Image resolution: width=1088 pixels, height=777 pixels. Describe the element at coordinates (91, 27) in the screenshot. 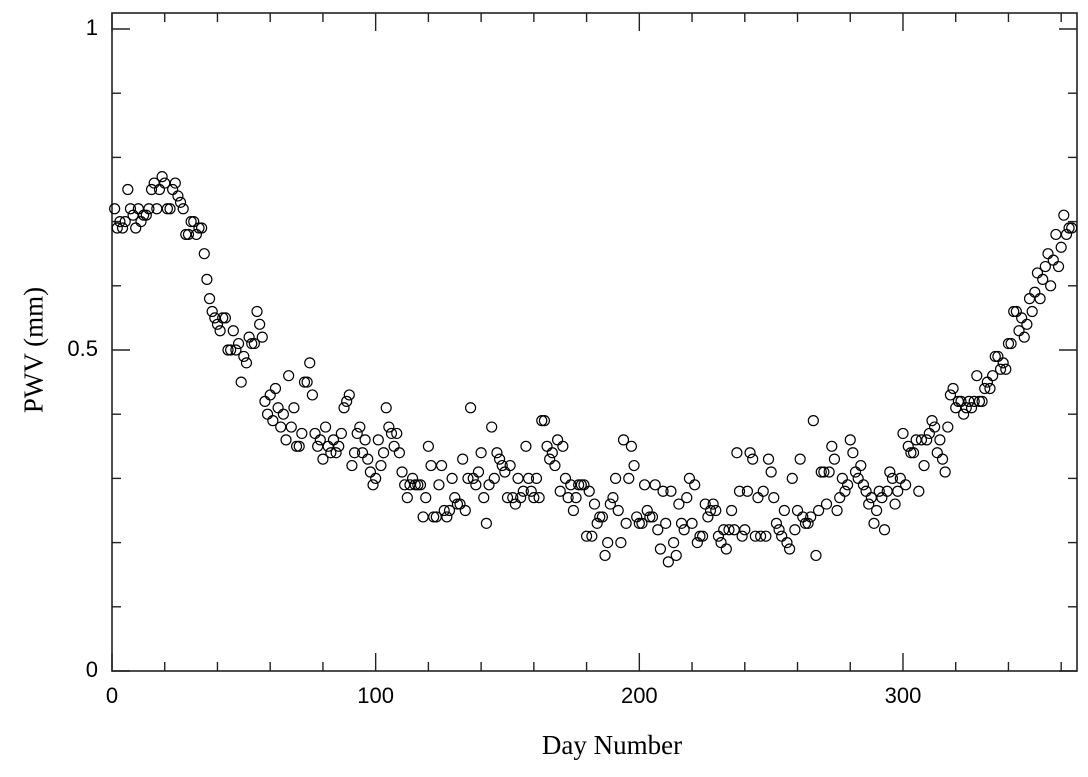

I see `y-tick-label: 1` at that location.